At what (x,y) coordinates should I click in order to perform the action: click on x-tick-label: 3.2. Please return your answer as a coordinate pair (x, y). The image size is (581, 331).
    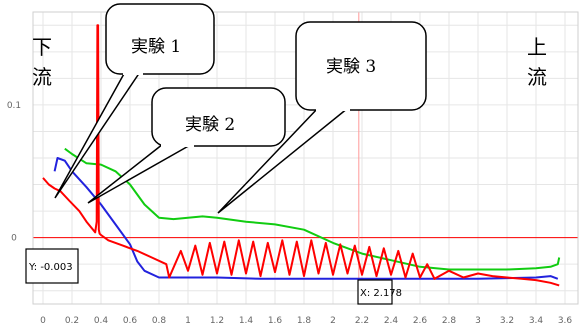
    Looking at the image, I should click on (507, 321).